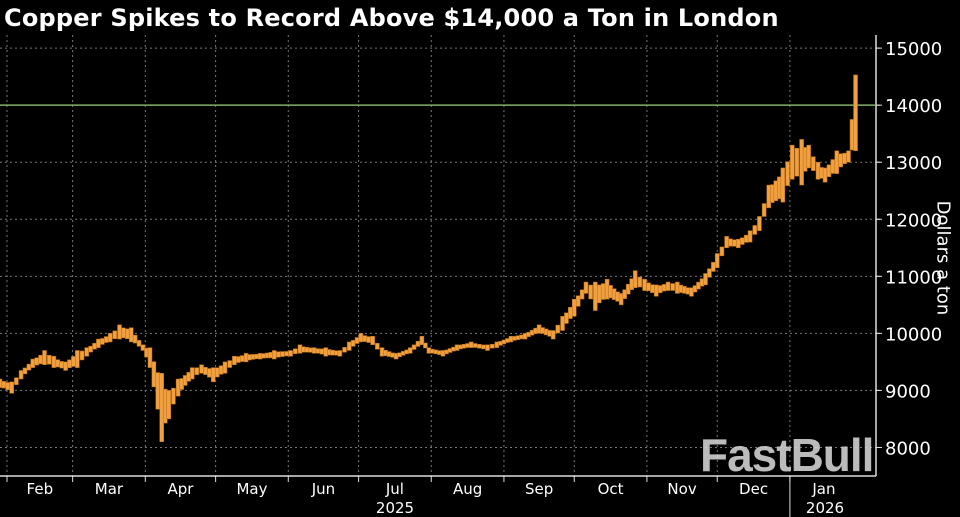 Image resolution: width=960 pixels, height=517 pixels. What do you see at coordinates (943, 258) in the screenshot?
I see `y-axis-label: Dollars a ton` at bounding box center [943, 258].